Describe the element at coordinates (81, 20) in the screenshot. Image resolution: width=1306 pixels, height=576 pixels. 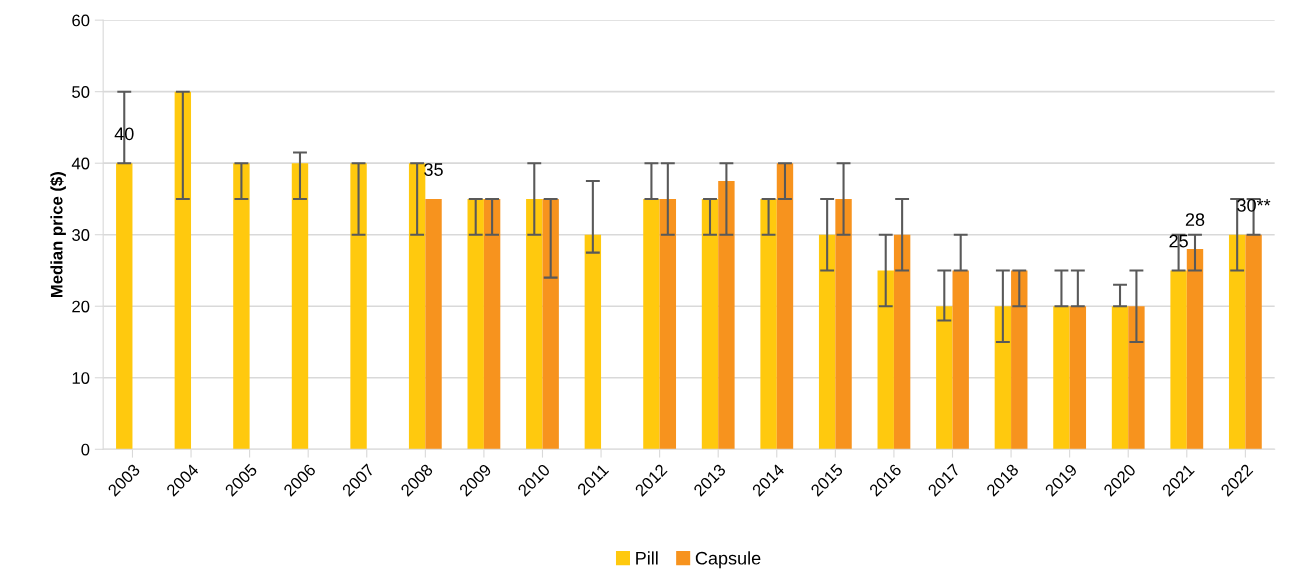
I see `y-tick-label: 60` at that location.